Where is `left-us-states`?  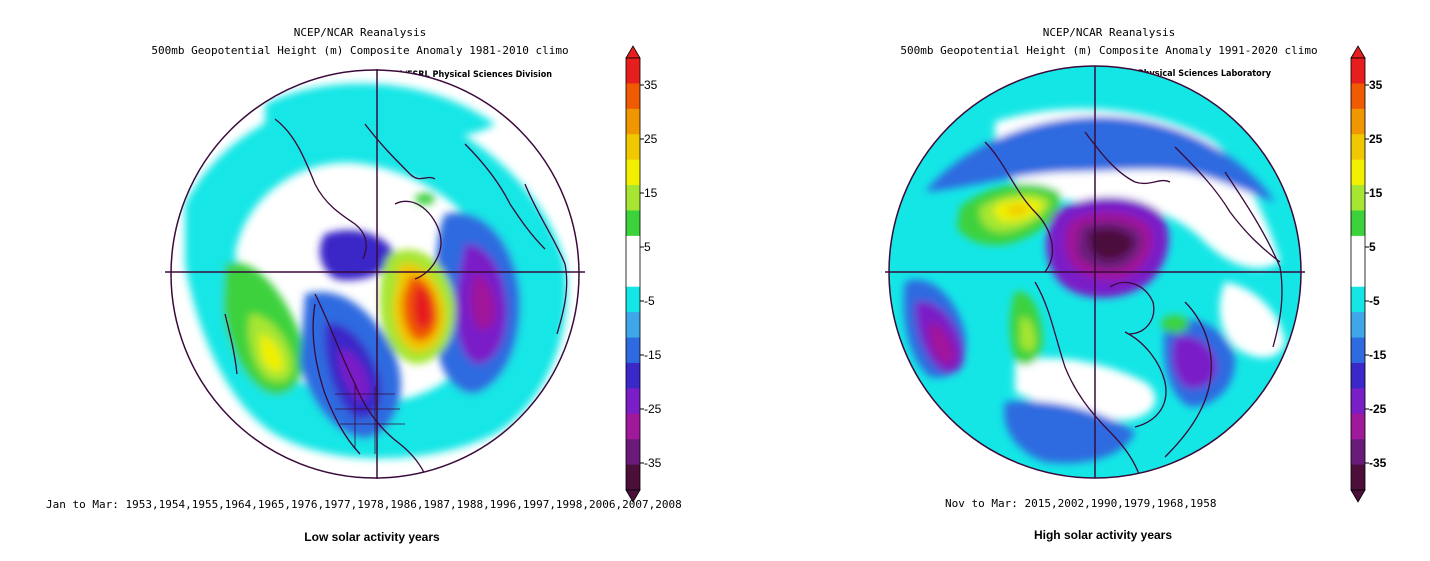
left-us-states is located at coordinates (370, 419).